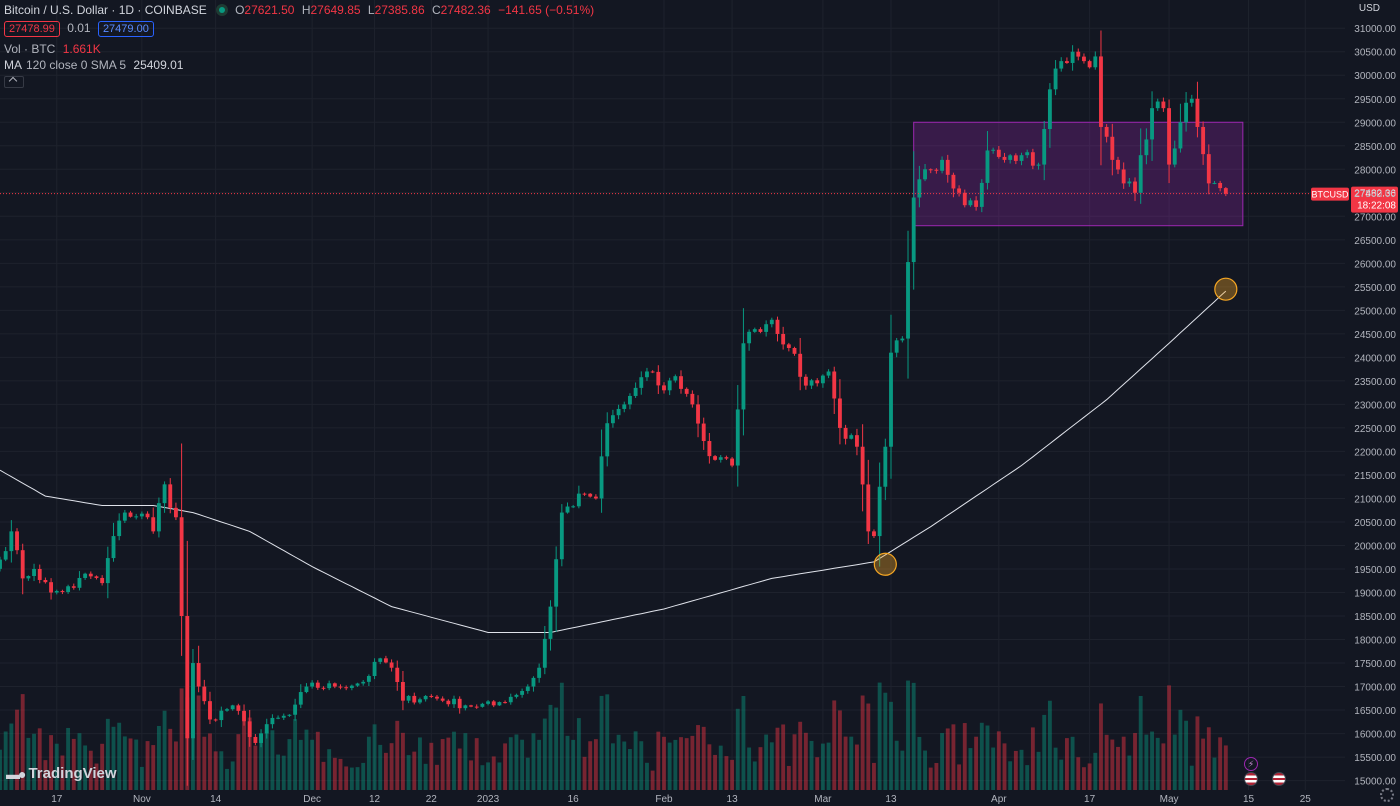 The width and height of the screenshot is (1400, 806). What do you see at coordinates (1375, 664) in the screenshot?
I see `price-tick-label: 17500.00` at bounding box center [1375, 664].